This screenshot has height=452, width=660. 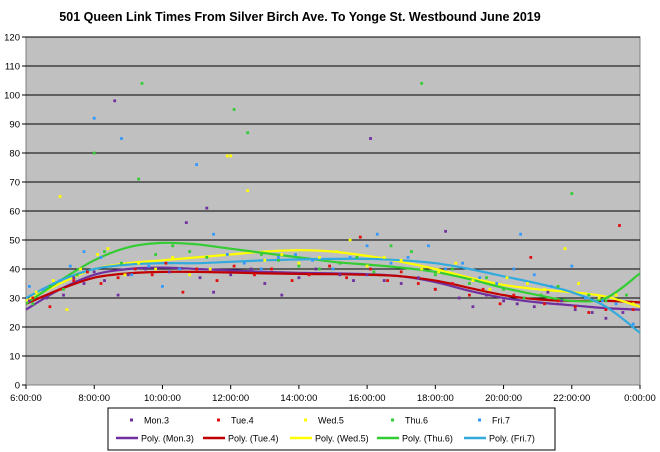 I want to click on x-tick-label: 14:00:00, so click(x=298, y=398).